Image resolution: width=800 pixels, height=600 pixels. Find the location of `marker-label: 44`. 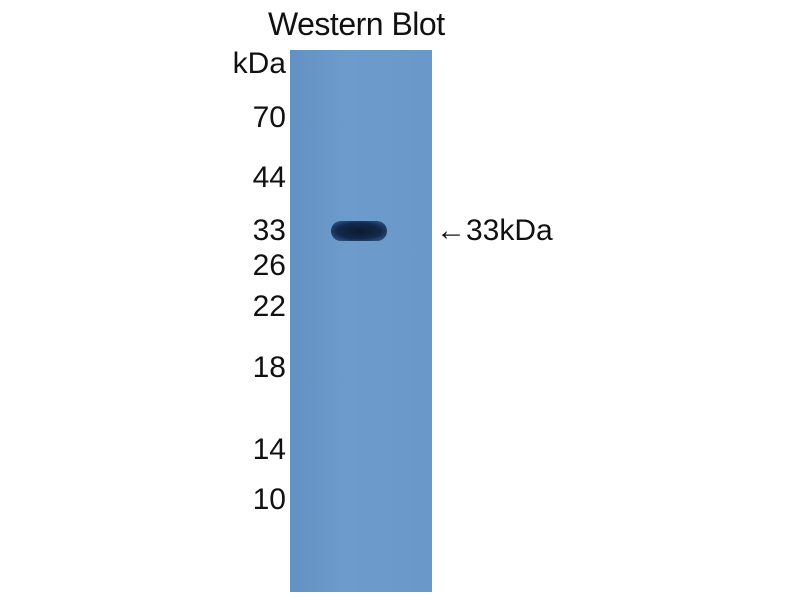

marker-label: 44 is located at coordinates (269, 177).